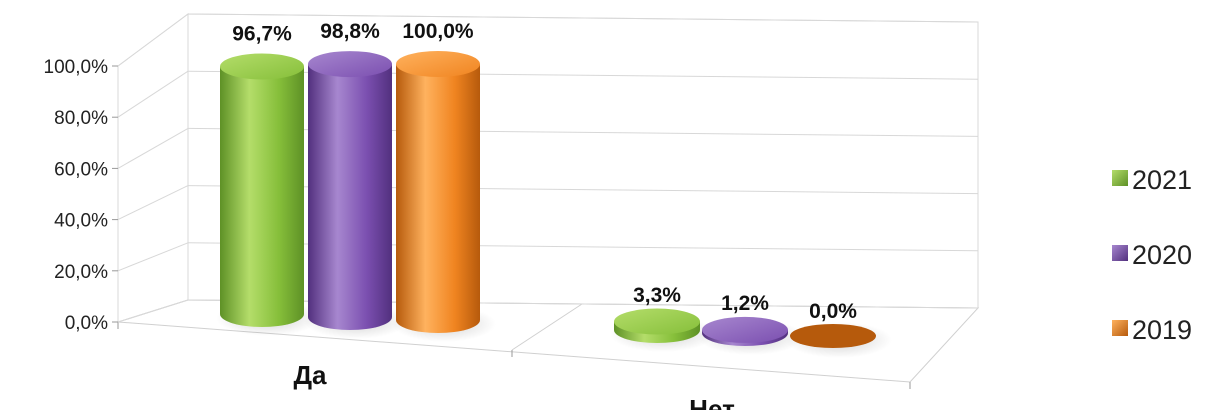  Describe the element at coordinates (1162, 255) in the screenshot. I see `legend-label: 2020` at that location.